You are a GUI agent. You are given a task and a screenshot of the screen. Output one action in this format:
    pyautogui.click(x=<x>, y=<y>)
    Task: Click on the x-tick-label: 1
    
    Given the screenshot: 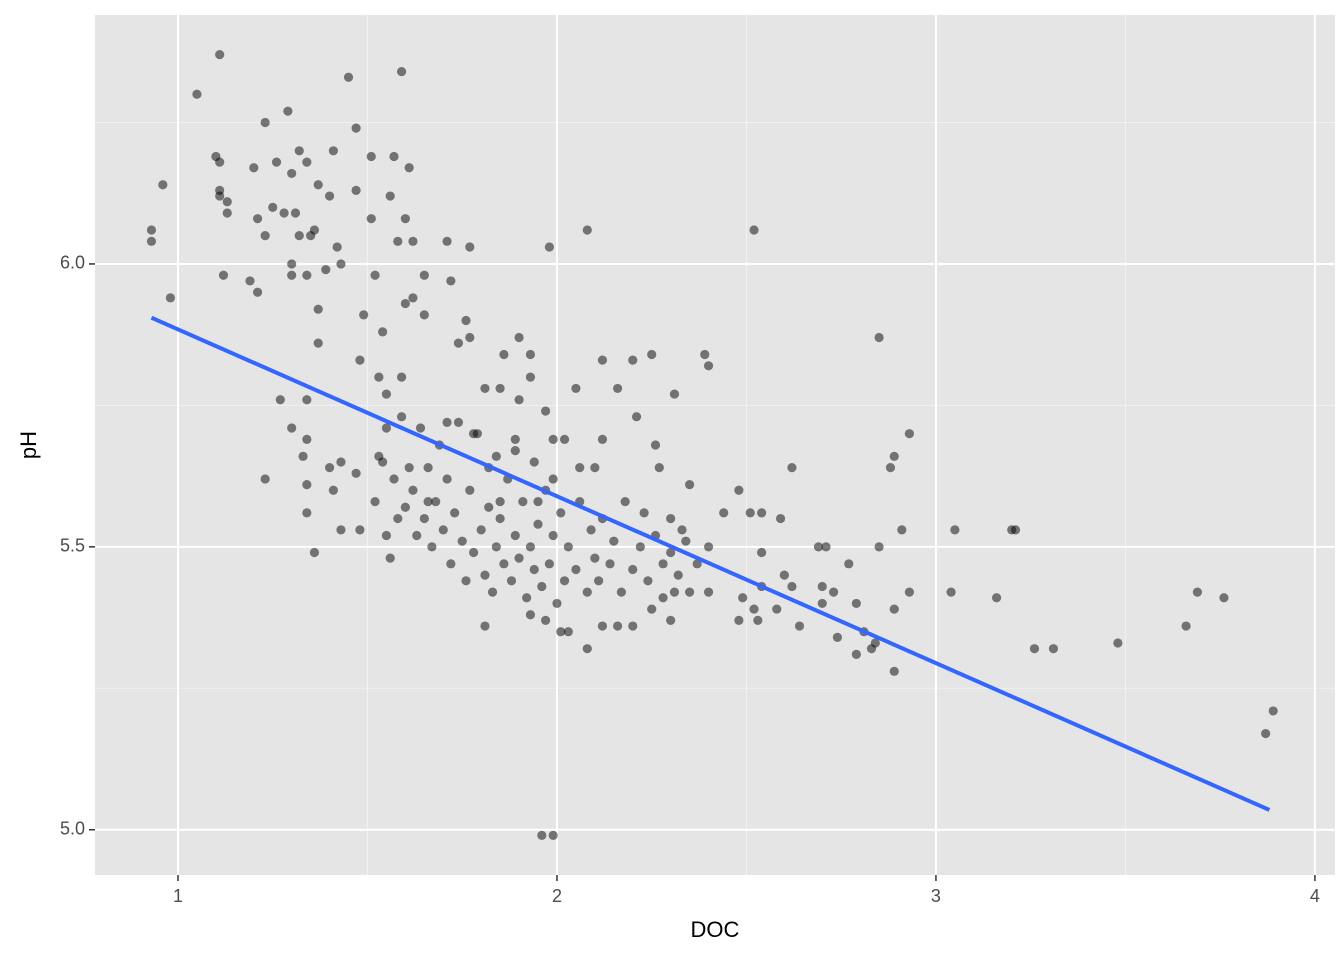 What is the action you would take?
    pyautogui.click(x=178, y=896)
    